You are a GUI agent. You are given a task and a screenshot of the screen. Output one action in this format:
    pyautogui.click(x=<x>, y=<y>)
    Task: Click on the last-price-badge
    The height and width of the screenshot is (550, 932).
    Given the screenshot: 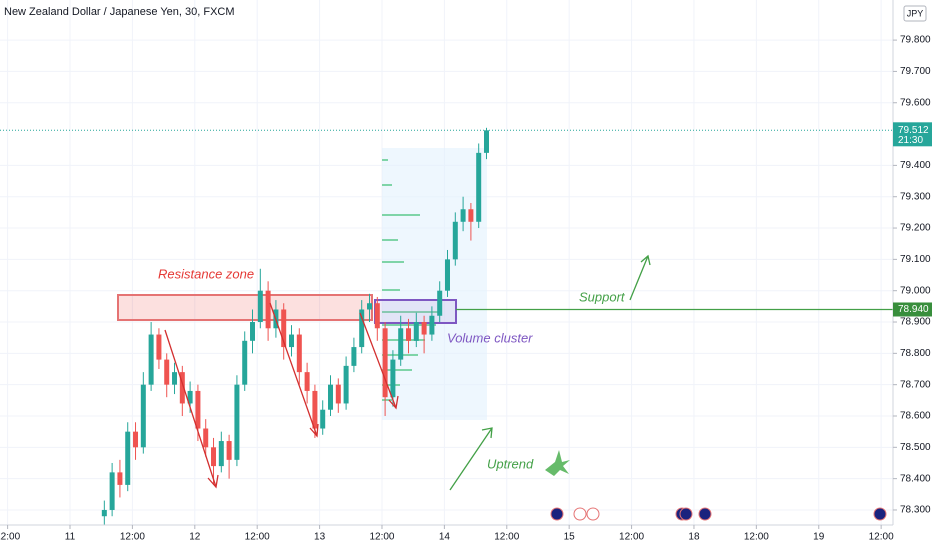 What is the action you would take?
    pyautogui.click(x=912, y=134)
    